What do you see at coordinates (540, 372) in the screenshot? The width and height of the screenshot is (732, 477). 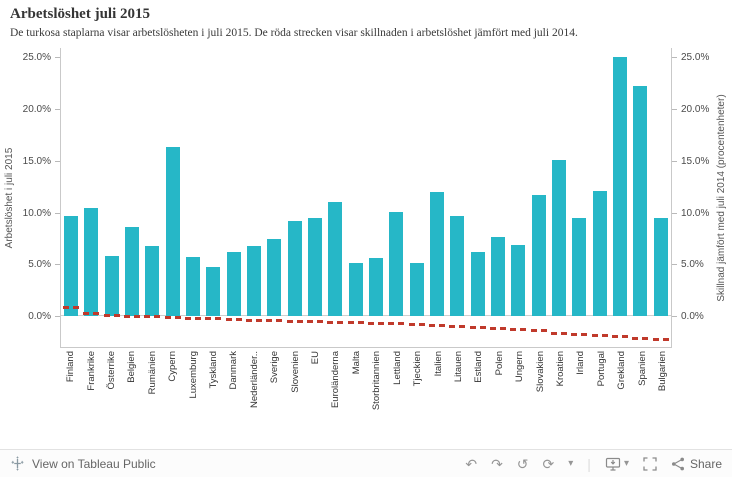 I see `category-label: Slovakien` at bounding box center [540, 372].